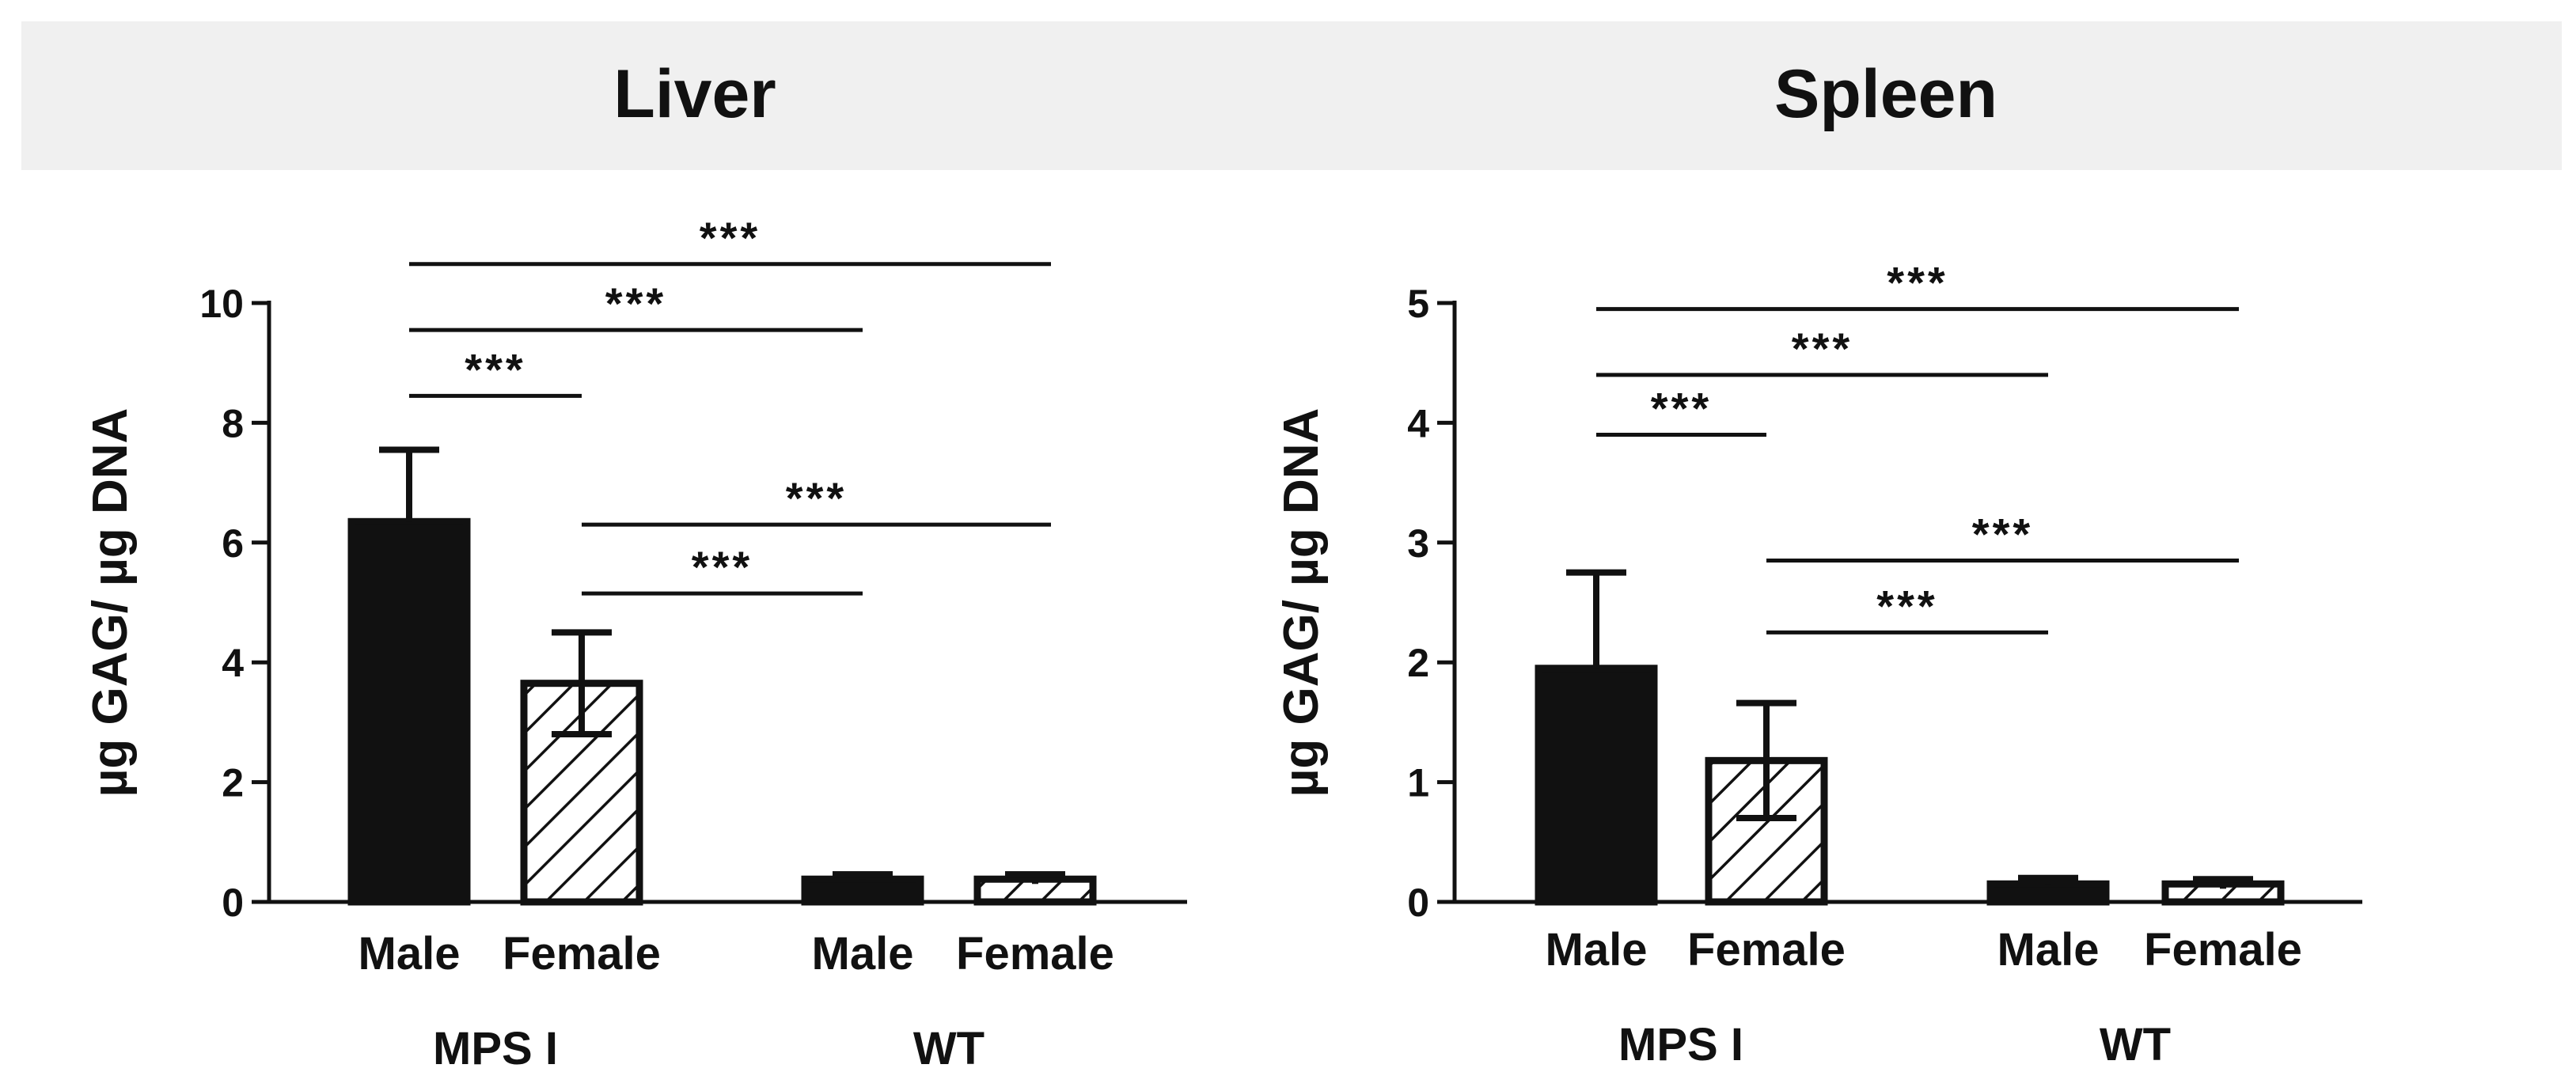 The height and width of the screenshot is (1091, 2576). What do you see at coordinates (495, 1048) in the screenshot?
I see `liver-group-label: MPS I` at bounding box center [495, 1048].